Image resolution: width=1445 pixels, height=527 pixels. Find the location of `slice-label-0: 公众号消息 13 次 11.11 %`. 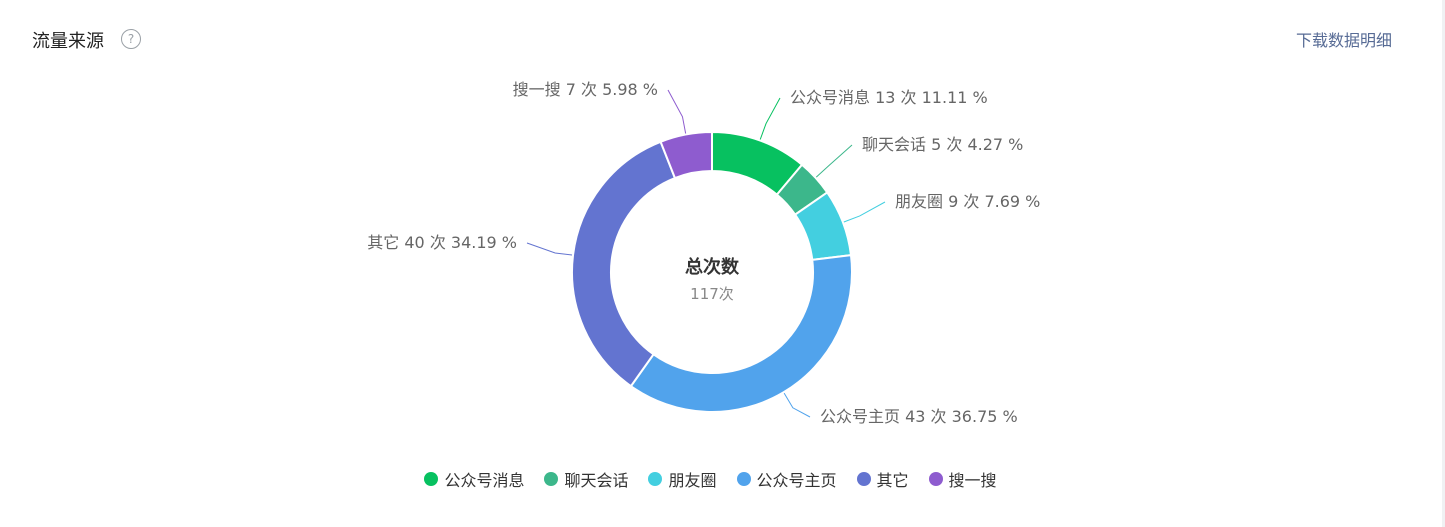

slice-label-0: 公众号消息 13 次 11.11 % is located at coordinates (889, 97).